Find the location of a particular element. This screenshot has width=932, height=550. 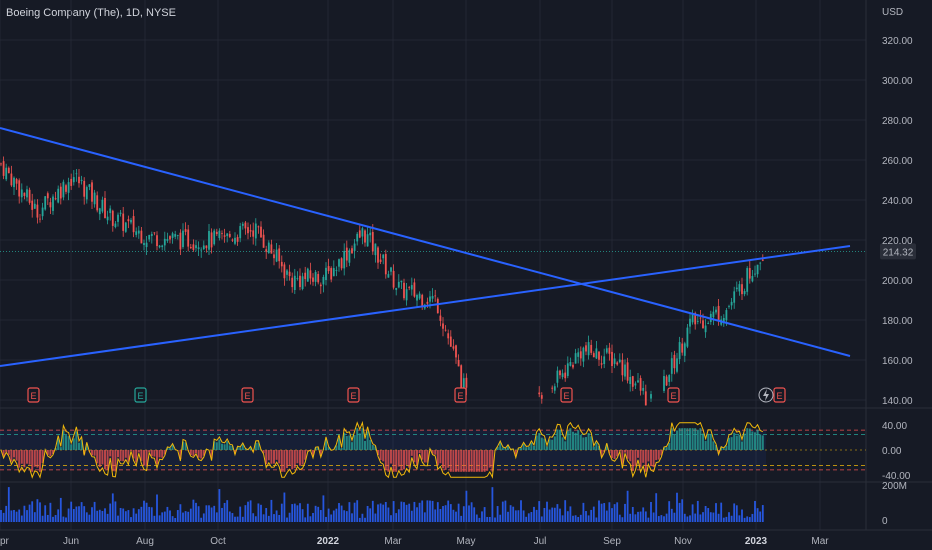

earnings-label: E is located at coordinates (673, 396).